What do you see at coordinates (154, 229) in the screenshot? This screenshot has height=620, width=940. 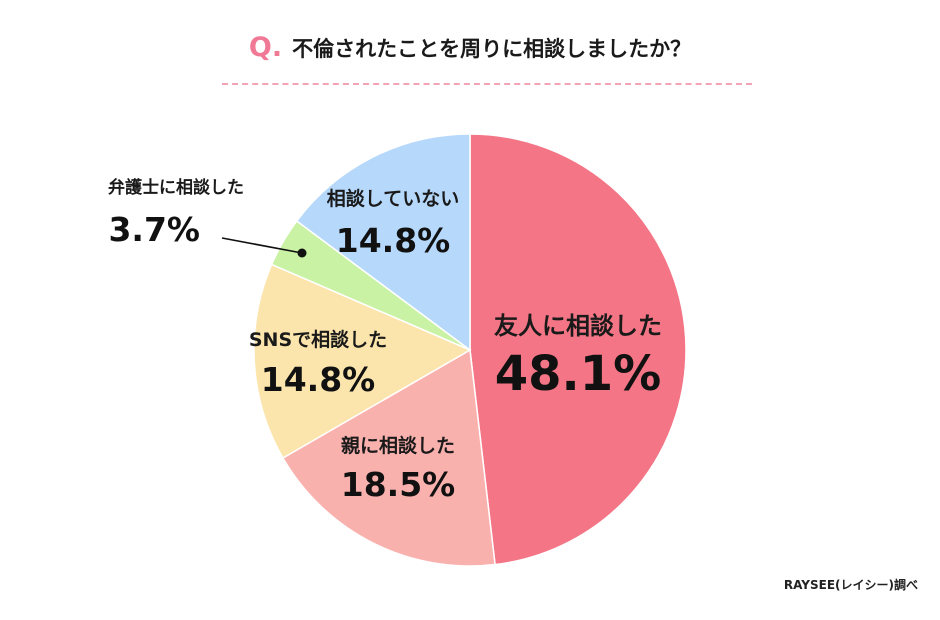 I see `slice-lawyer-value: 3.7%` at bounding box center [154, 229].